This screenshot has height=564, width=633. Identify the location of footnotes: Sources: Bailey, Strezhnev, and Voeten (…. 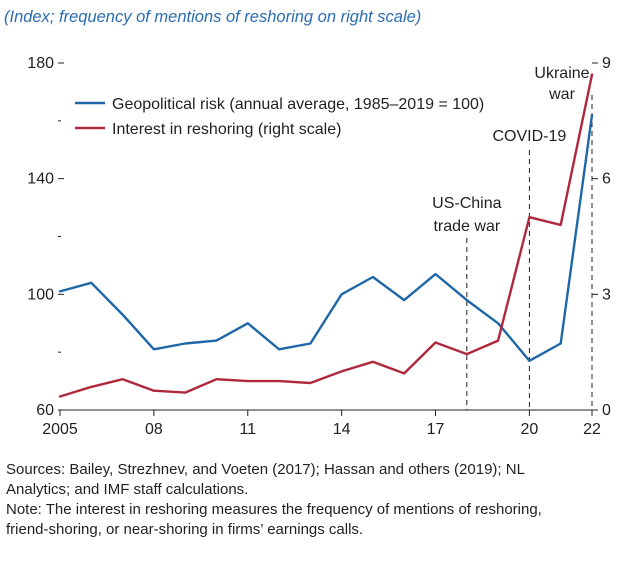
(316, 500).